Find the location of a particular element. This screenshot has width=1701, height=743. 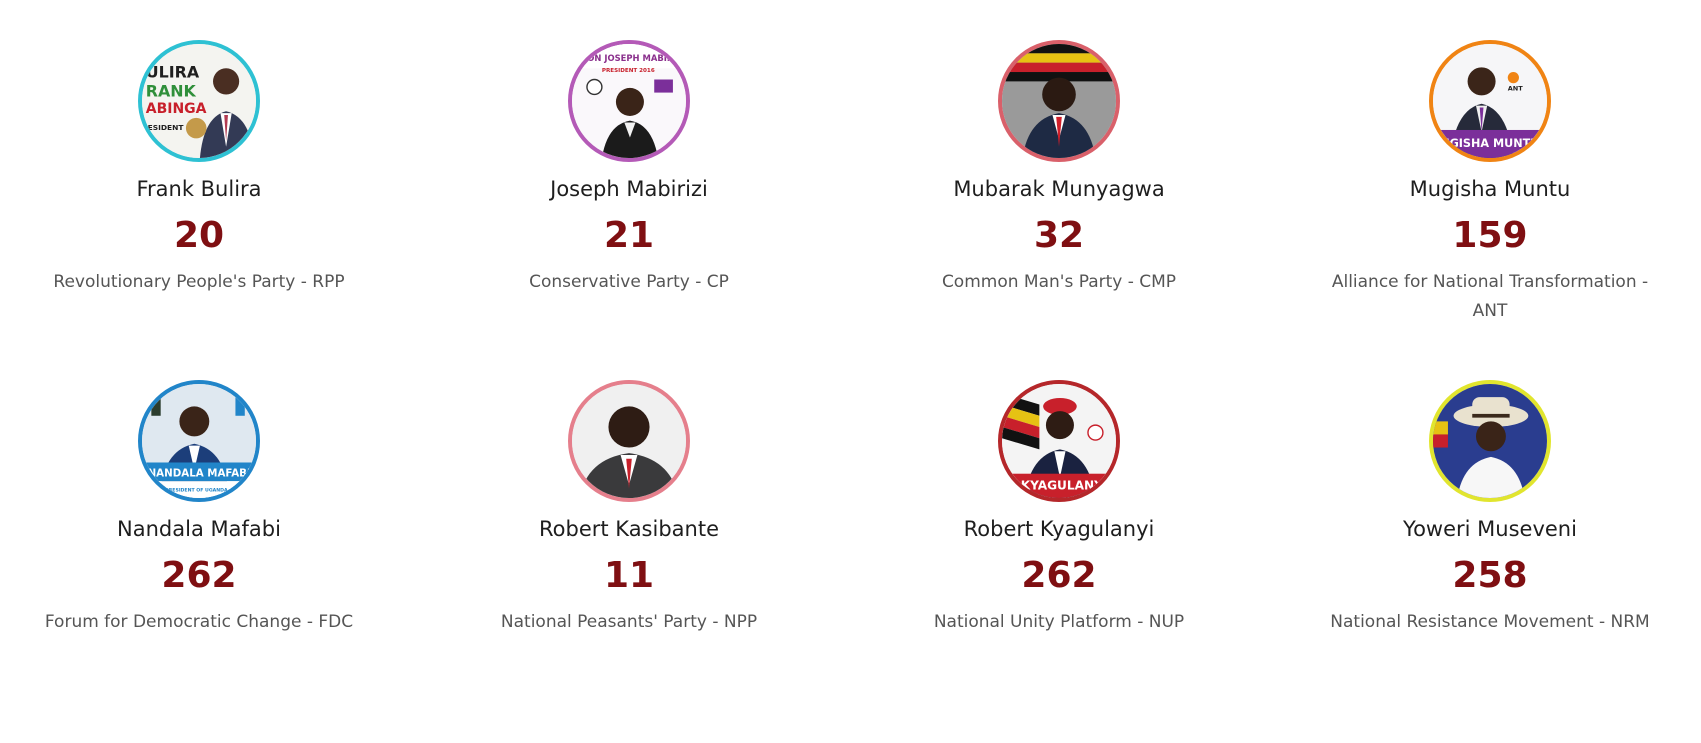

candidate-photo: KYAGULANYI is located at coordinates (1059, 441).